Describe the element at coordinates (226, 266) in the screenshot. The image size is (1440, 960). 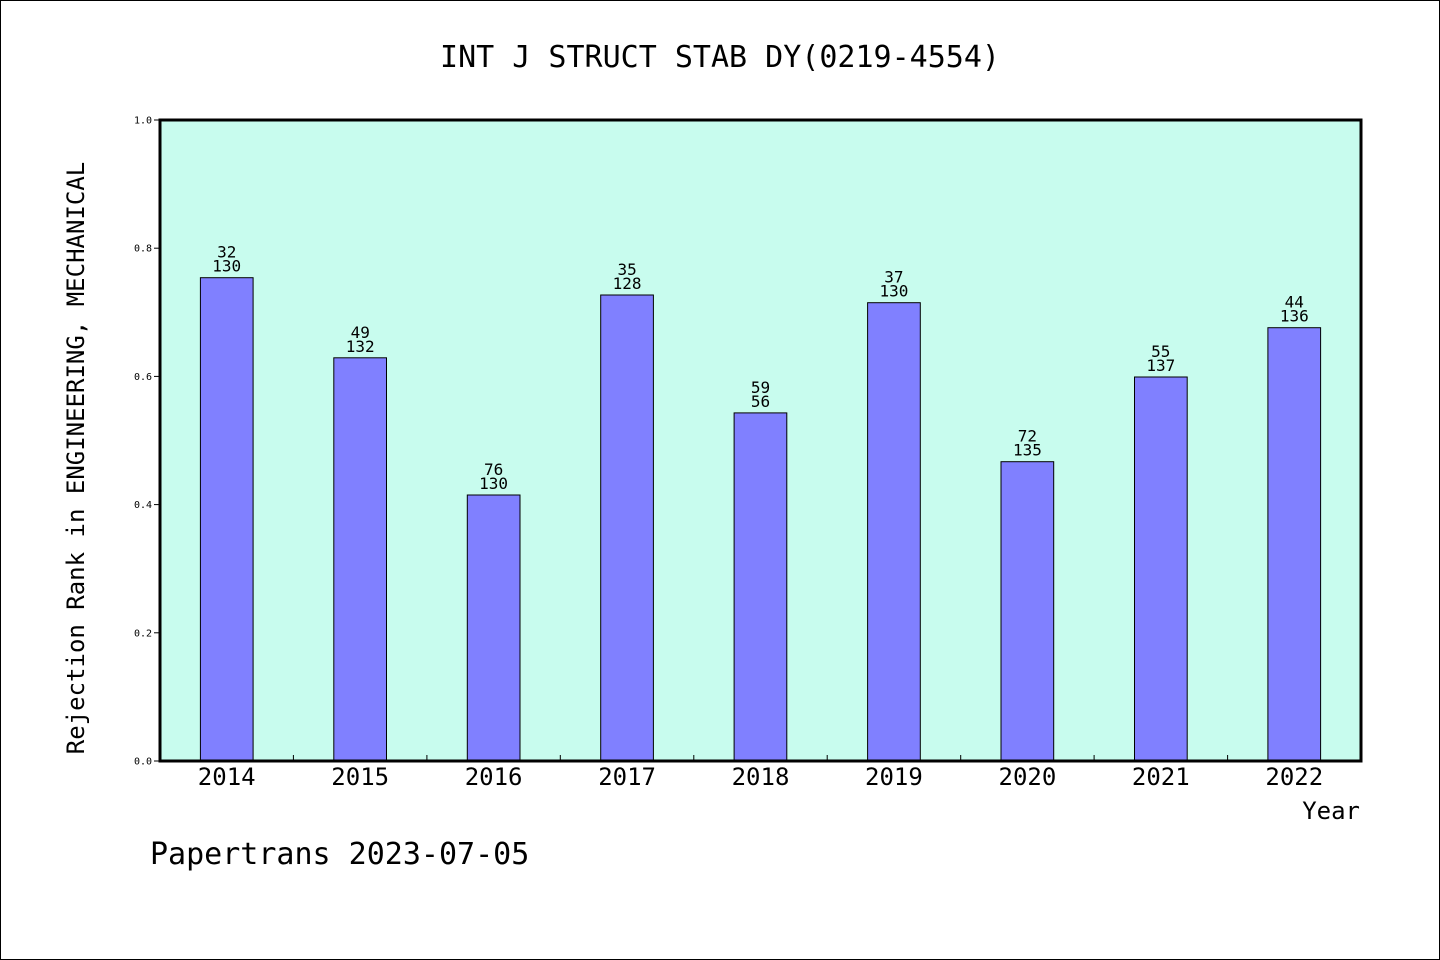
I see `total-label-2014: 130` at that location.